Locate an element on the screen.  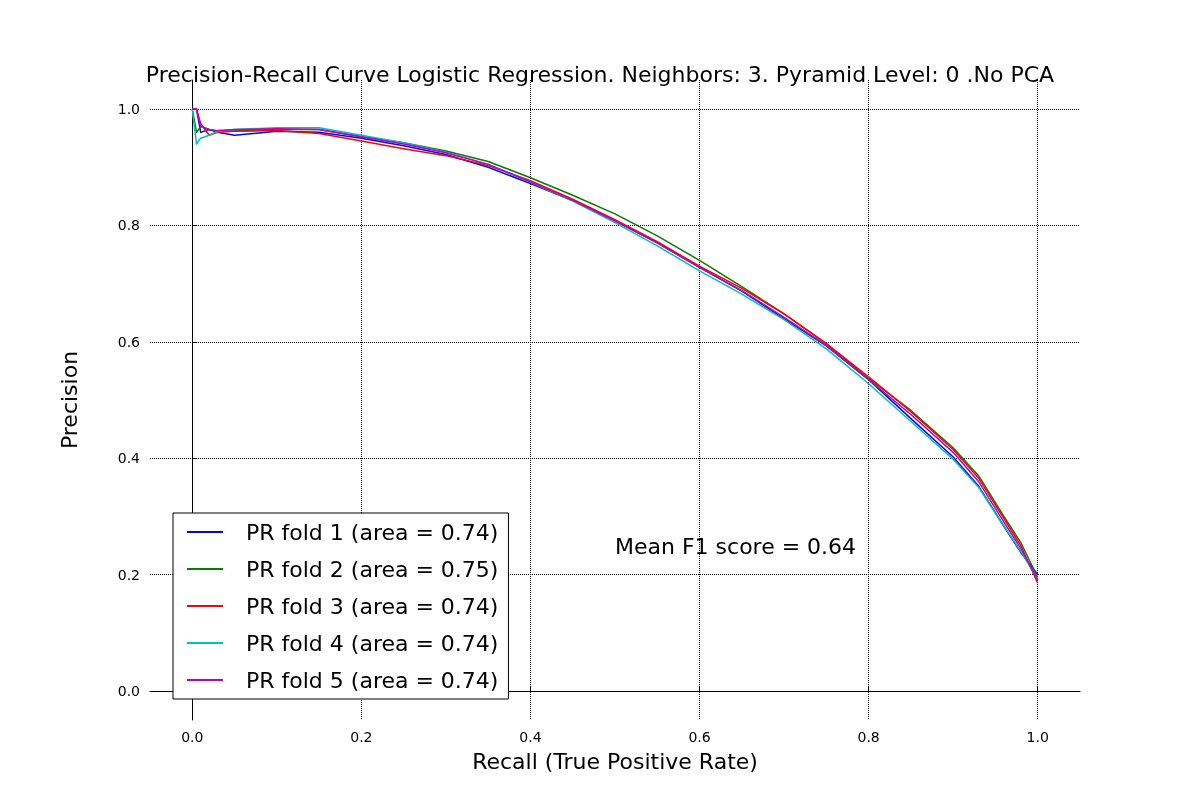
legend-label: PR fold 3 (area = 0.74) is located at coordinates (372, 606).